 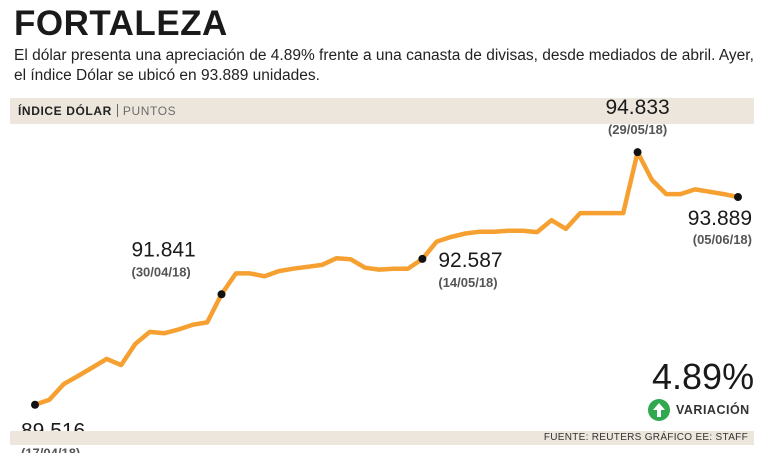 What do you see at coordinates (722, 239) in the screenshot?
I see `data-label-date: (05/06/18)` at bounding box center [722, 239].